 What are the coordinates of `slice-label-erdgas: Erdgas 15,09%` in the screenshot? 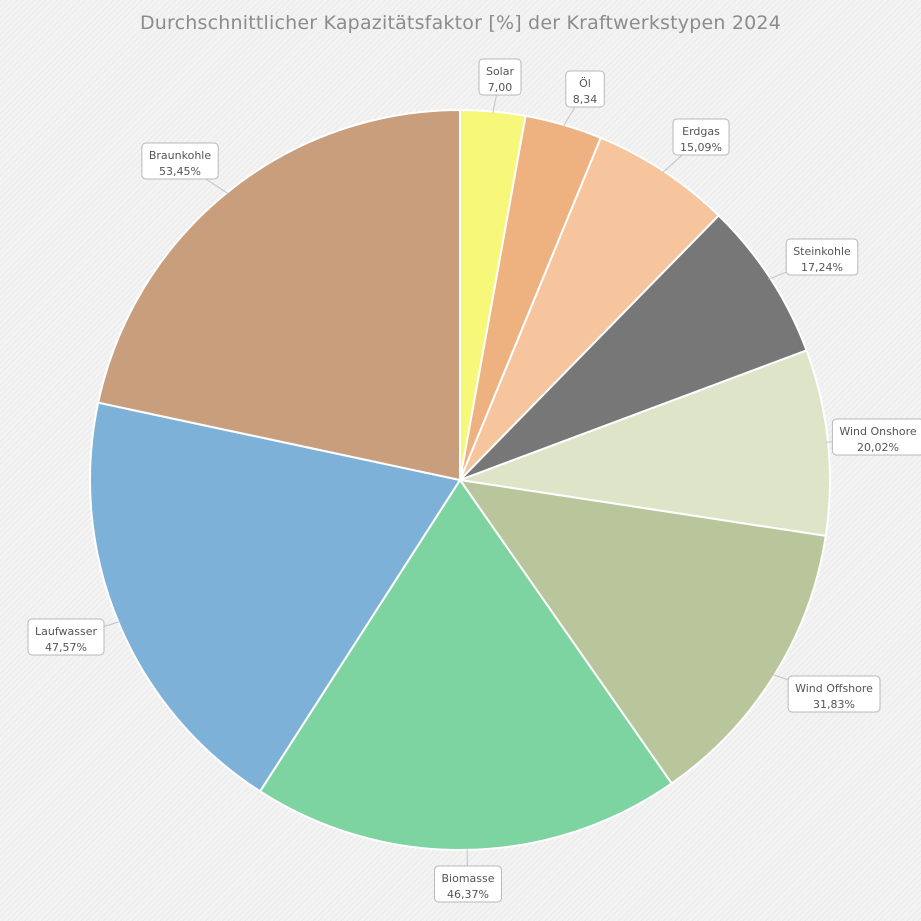 It's located at (701, 137).